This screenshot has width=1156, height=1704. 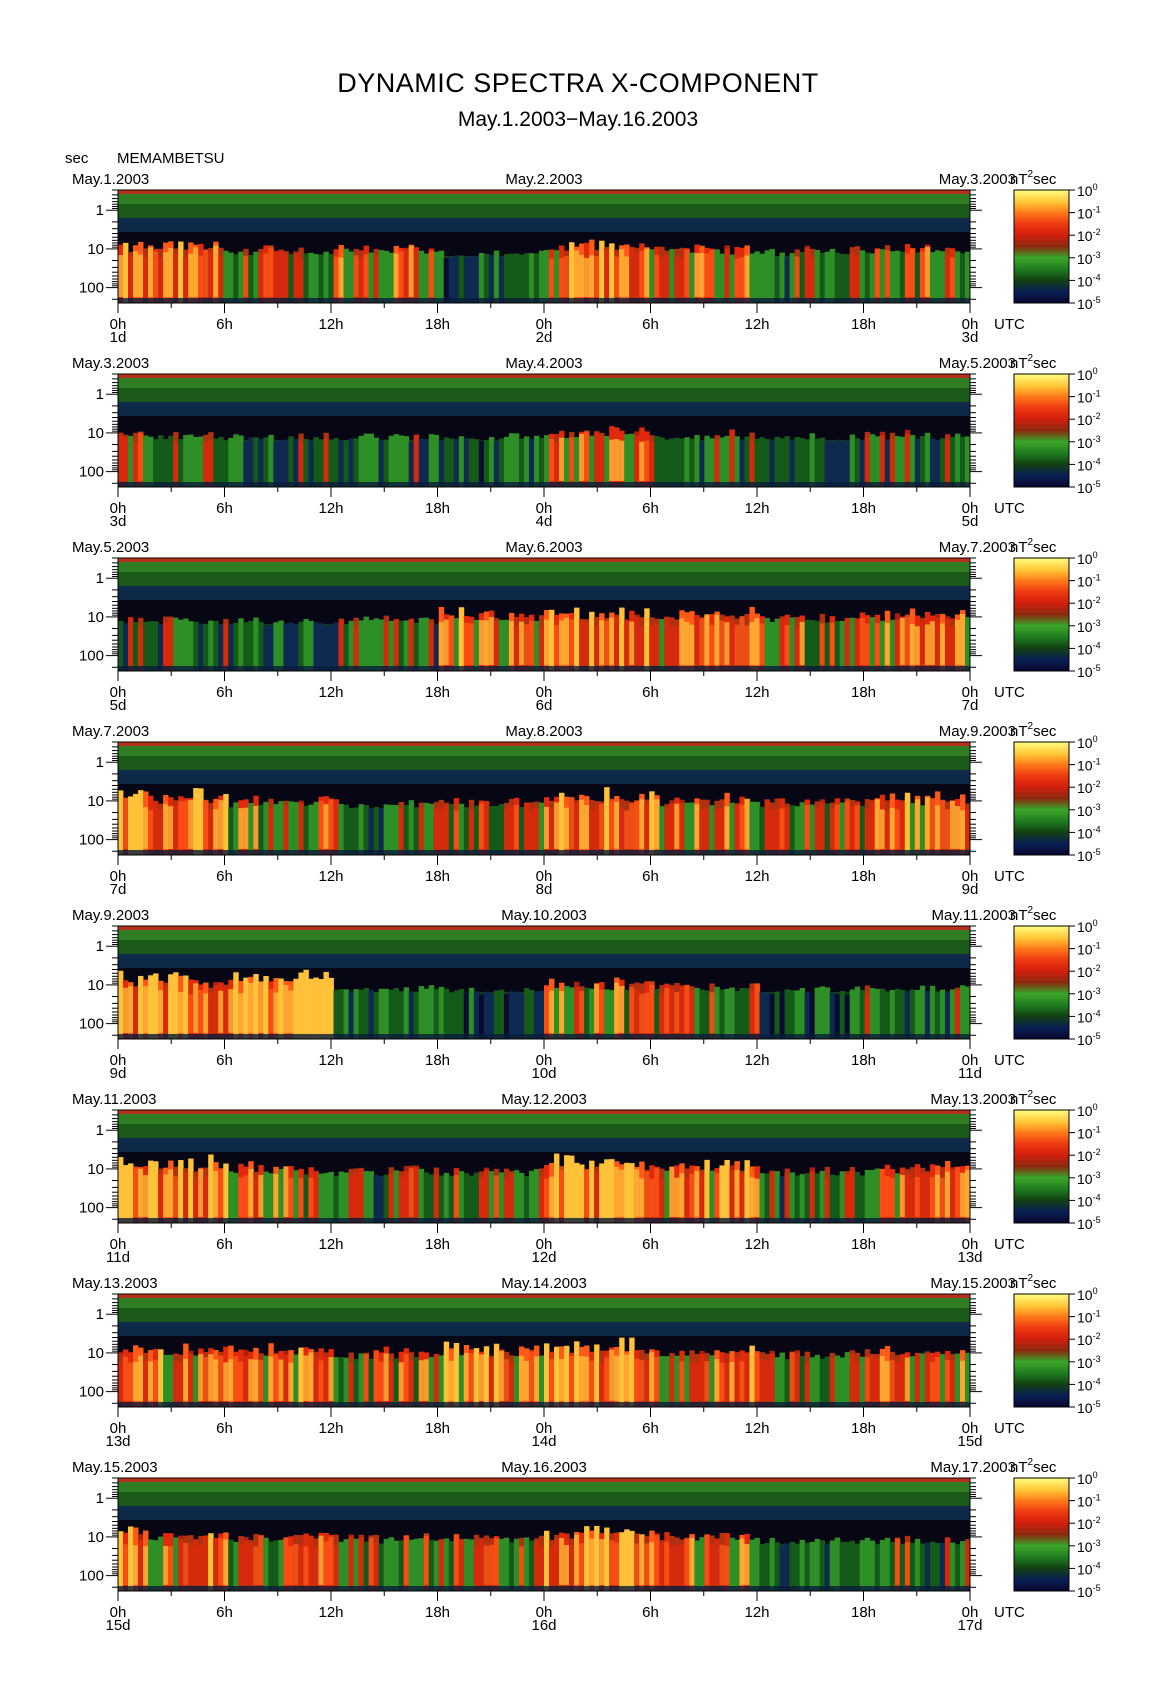 I want to click on y-tick-label: 100, so click(x=91, y=1208).